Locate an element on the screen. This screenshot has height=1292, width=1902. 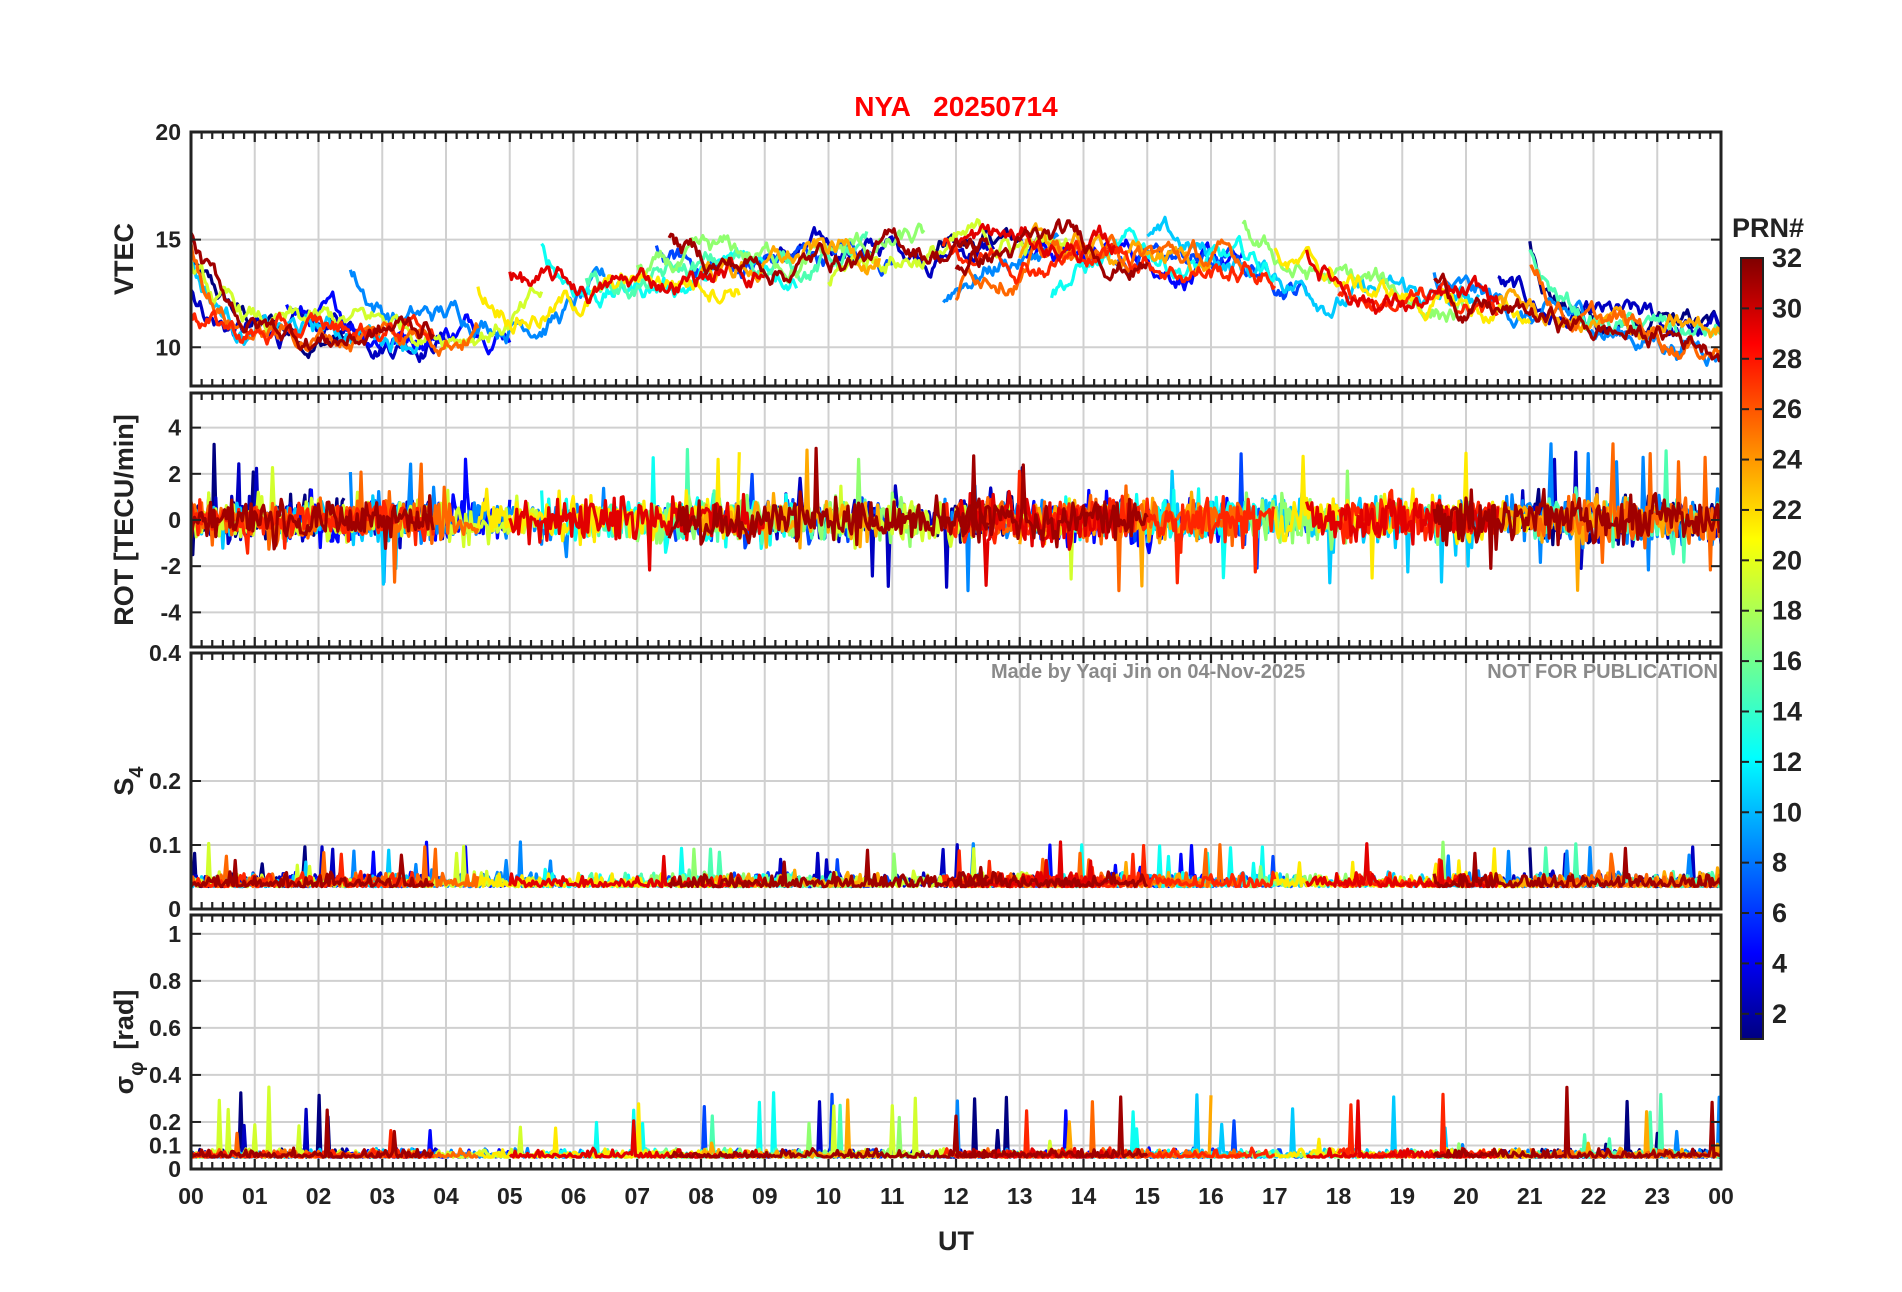
colorbar-tick-label: 16 is located at coordinates (1787, 661).